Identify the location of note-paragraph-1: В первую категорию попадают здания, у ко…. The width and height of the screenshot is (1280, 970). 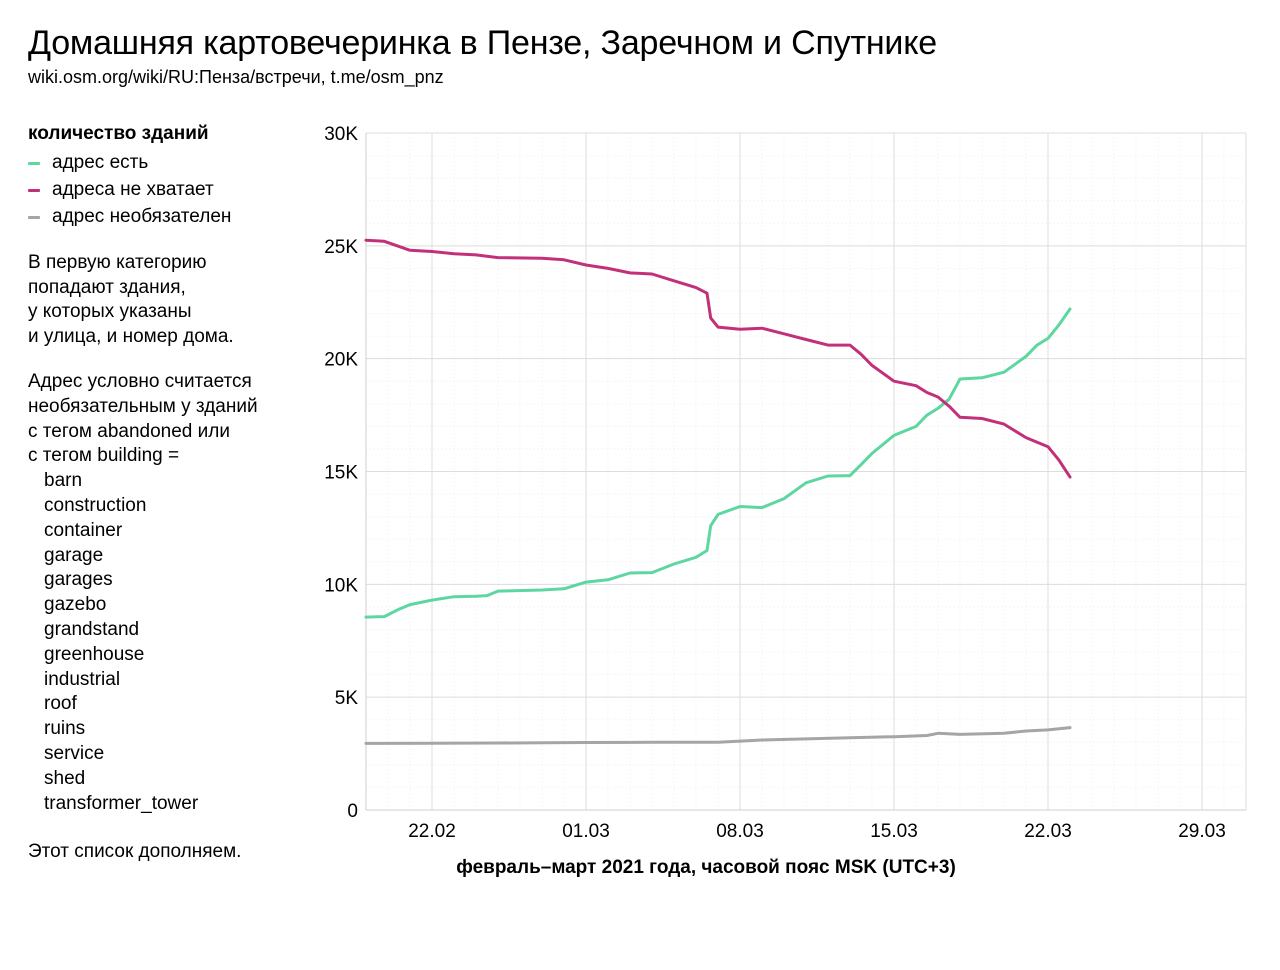
(173, 300).